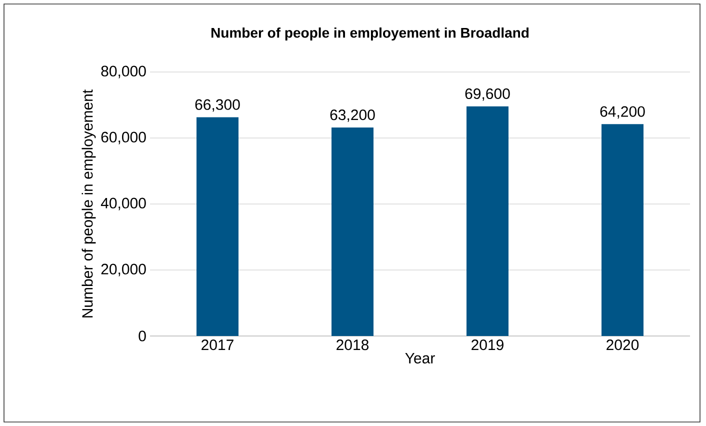 This screenshot has height=426, width=706. Describe the element at coordinates (370, 34) in the screenshot. I see `chart-title: Number of people in employement in Broadland` at that location.